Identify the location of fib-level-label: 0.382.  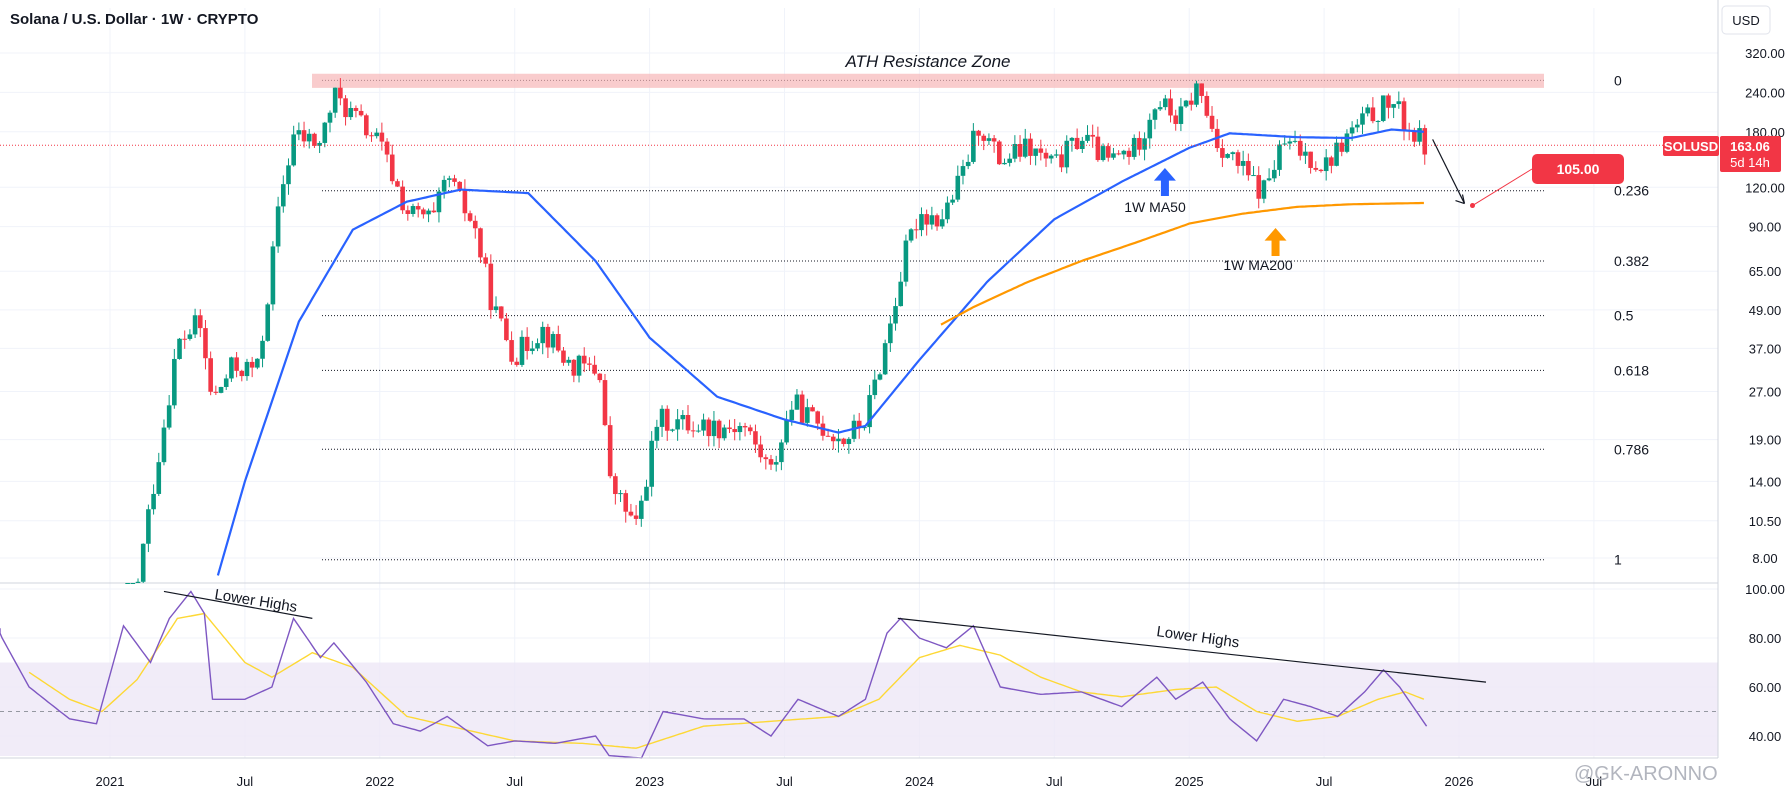
(1631, 261).